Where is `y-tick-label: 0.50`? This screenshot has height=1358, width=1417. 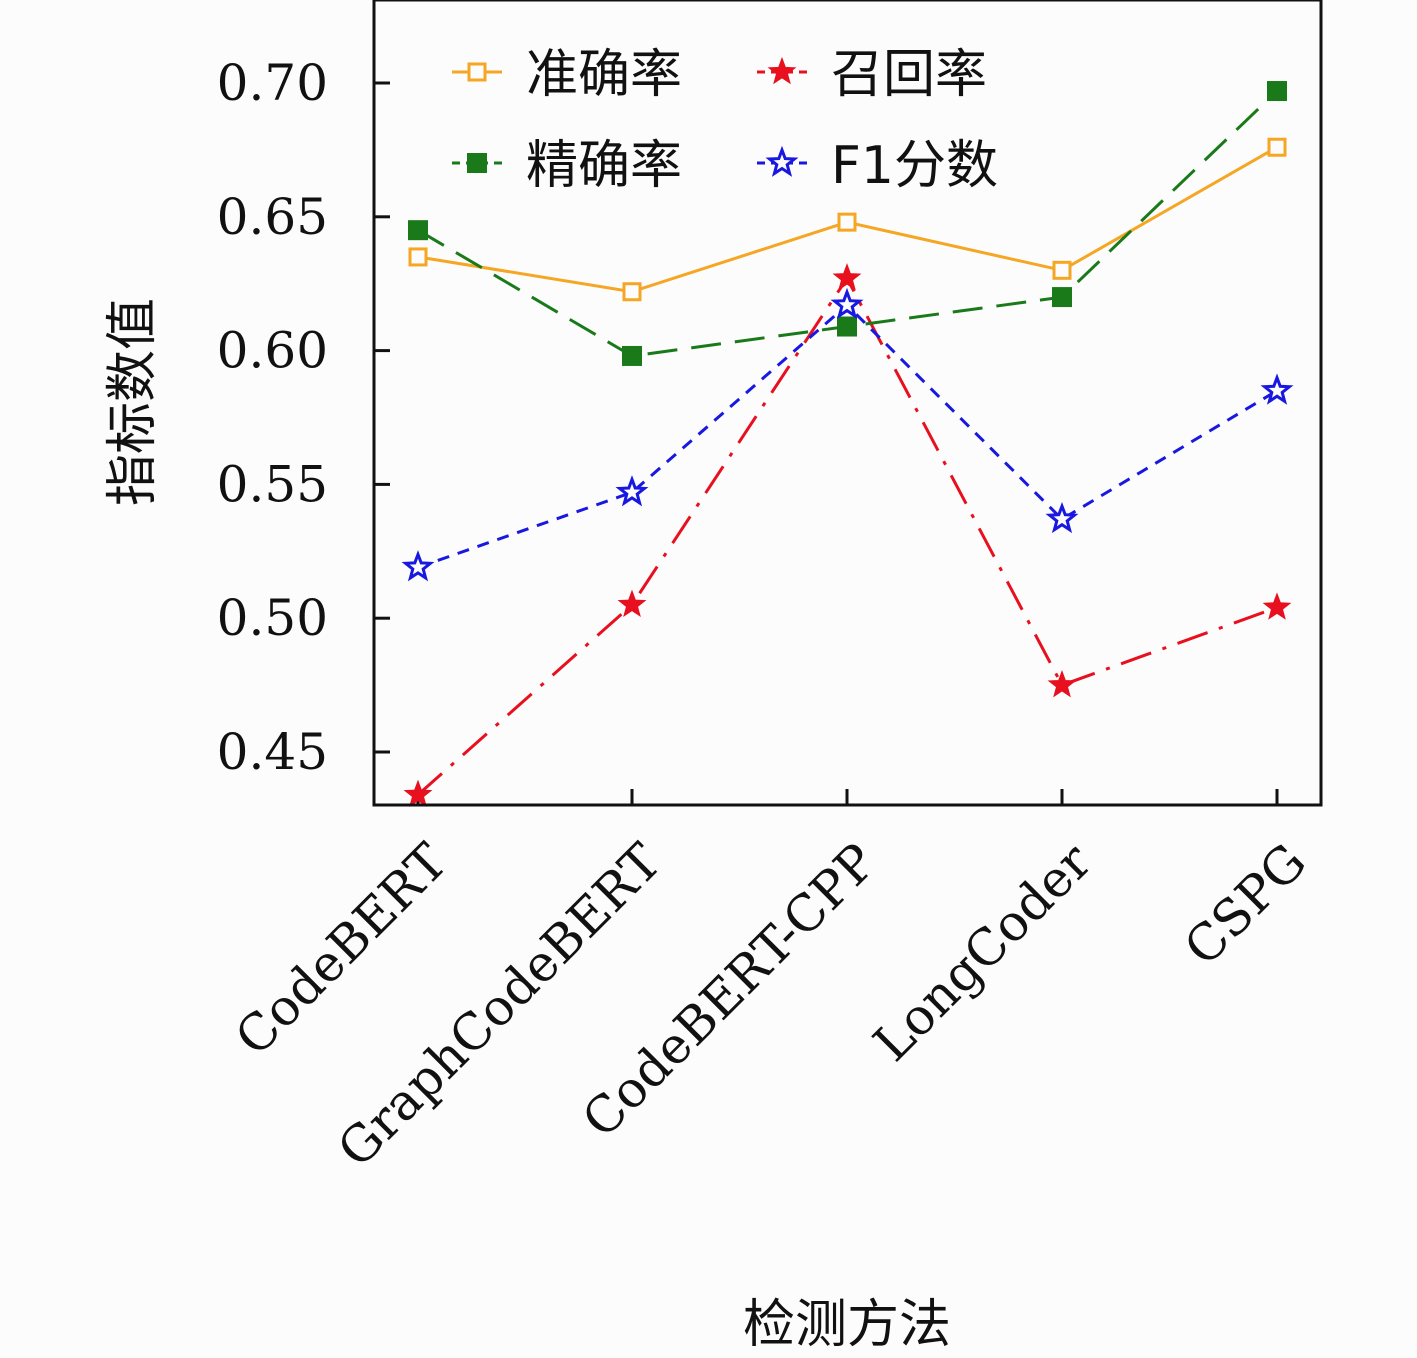 y-tick-label: 0.50 is located at coordinates (272, 618).